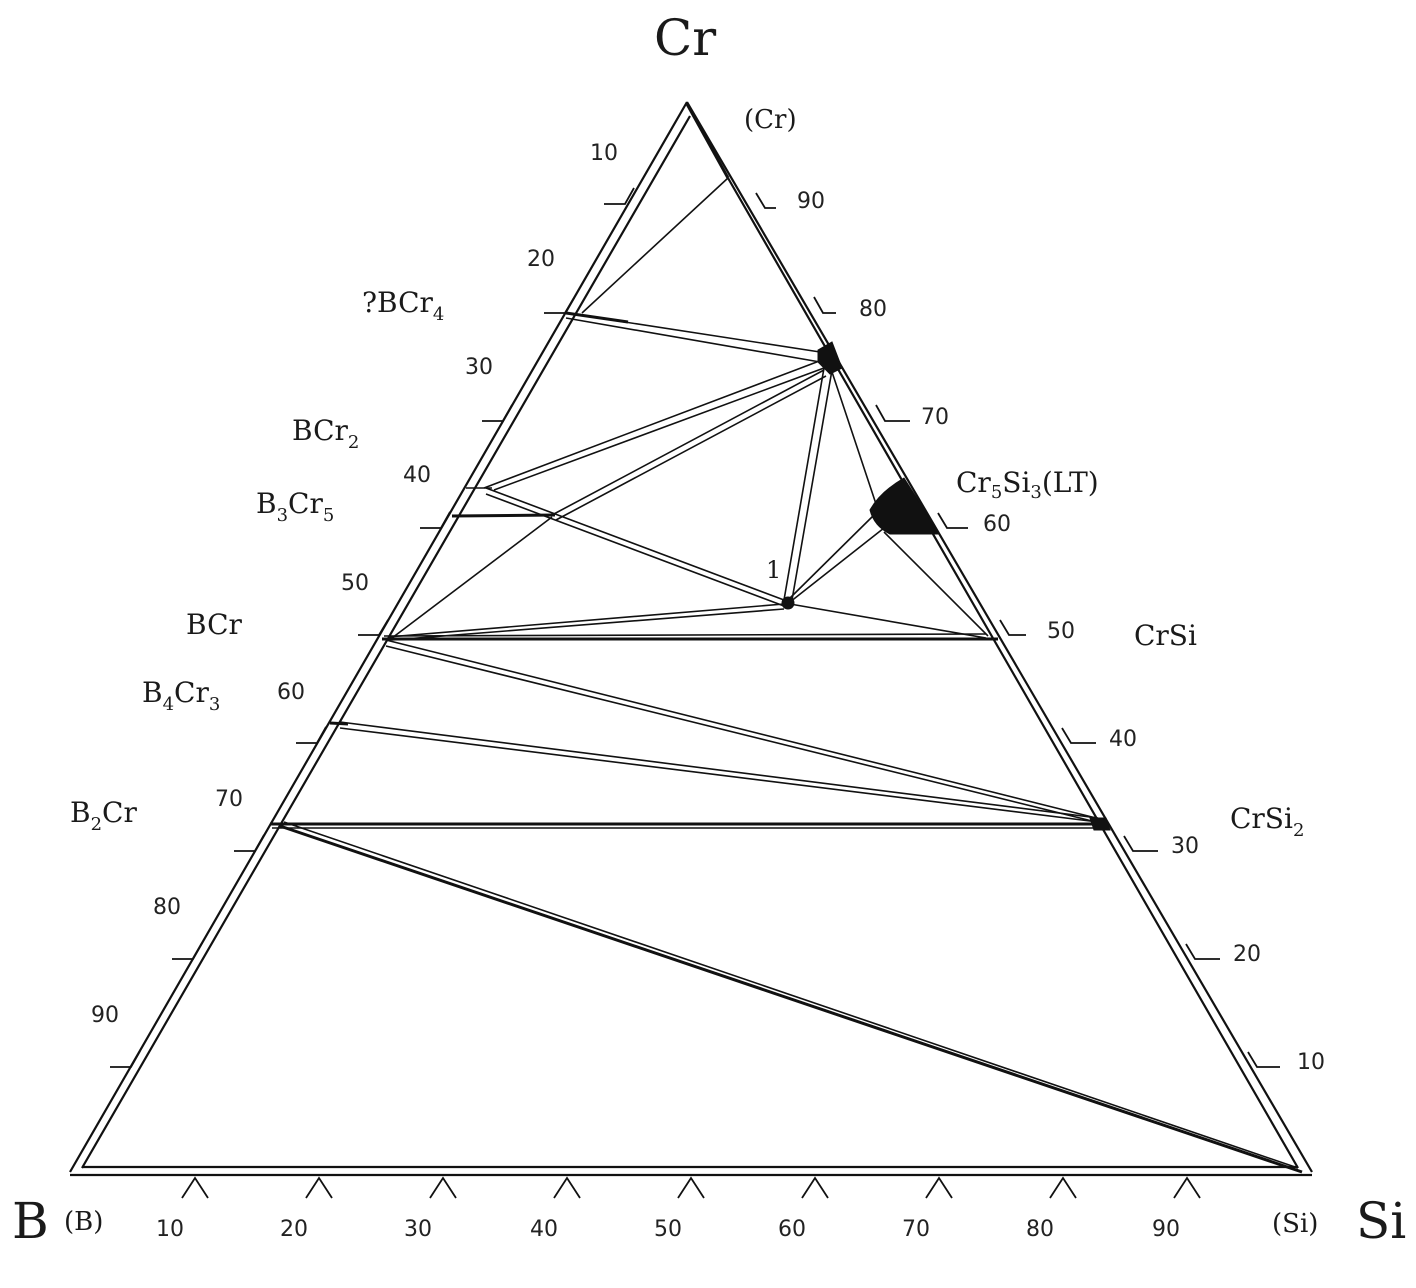 Image resolution: width=1416 pixels, height=1288 pixels. What do you see at coordinates (325, 433) in the screenshot?
I see `phase-label-bcr2: BCr2` at bounding box center [325, 433].